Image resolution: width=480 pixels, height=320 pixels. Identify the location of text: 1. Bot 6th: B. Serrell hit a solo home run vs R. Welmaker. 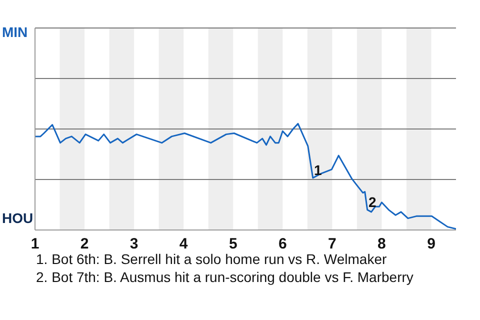
(211, 259).